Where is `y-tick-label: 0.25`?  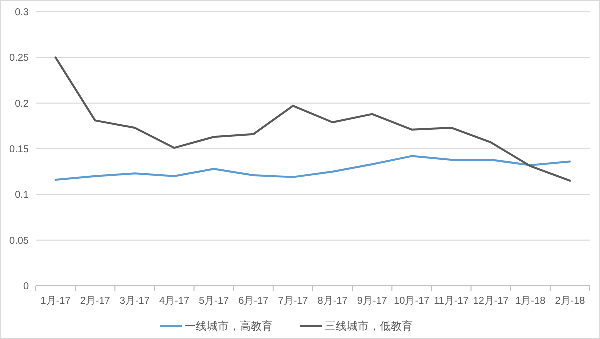
y-tick-label: 0.25 is located at coordinates (20, 58).